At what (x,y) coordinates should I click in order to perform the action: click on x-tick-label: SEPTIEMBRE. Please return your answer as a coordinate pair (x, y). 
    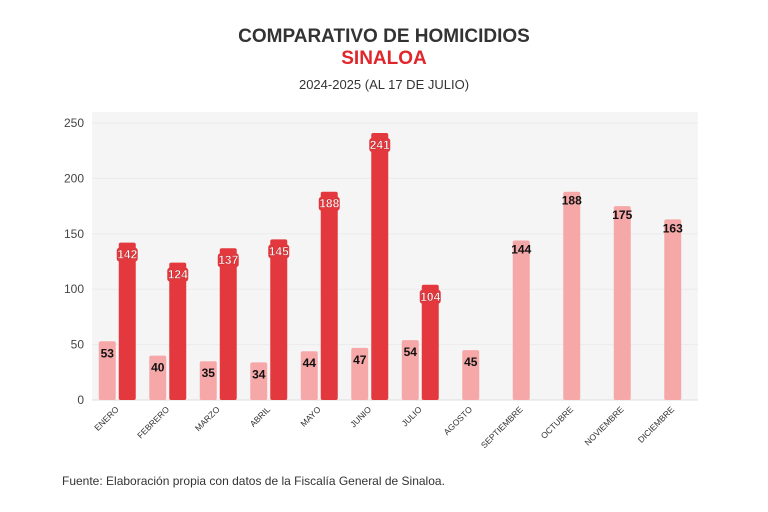
    Looking at the image, I should click on (502, 427).